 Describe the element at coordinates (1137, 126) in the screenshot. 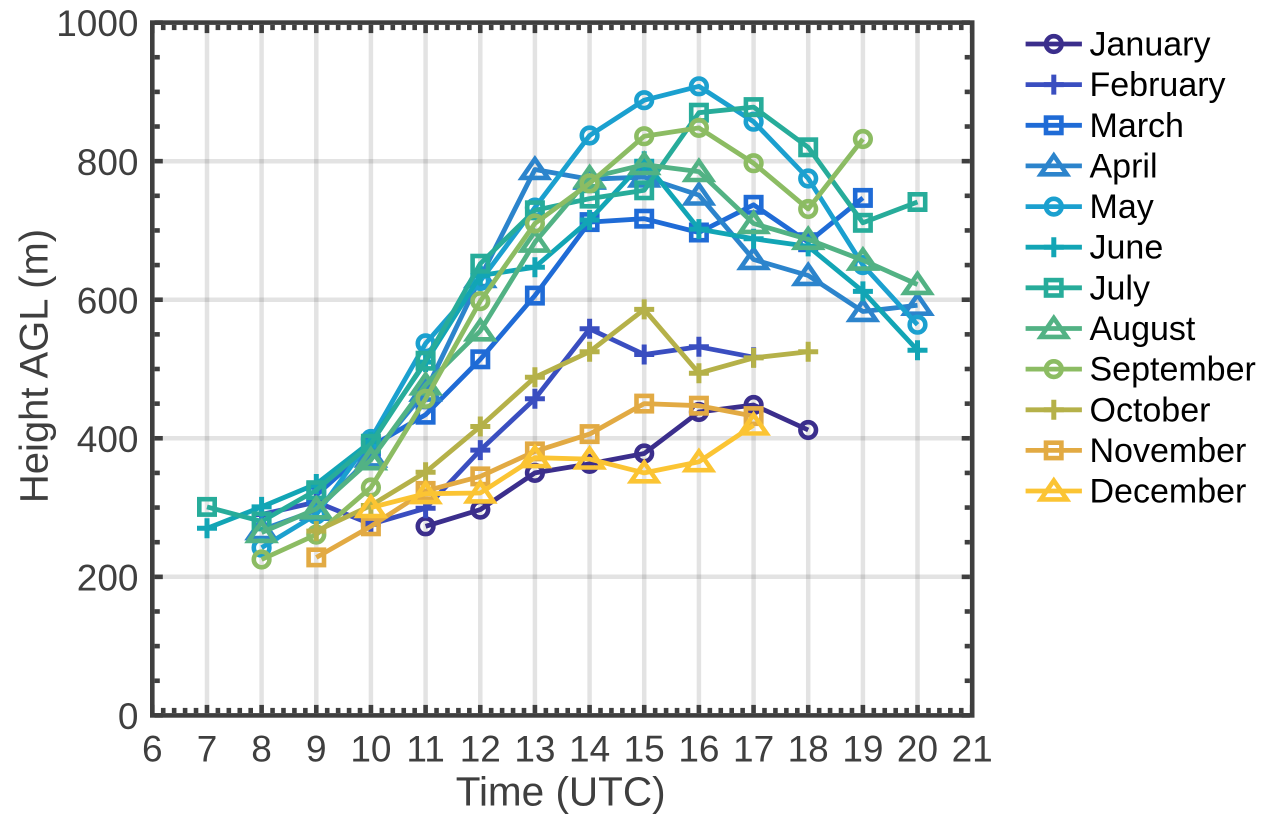

I see `svg-text: March` at that location.